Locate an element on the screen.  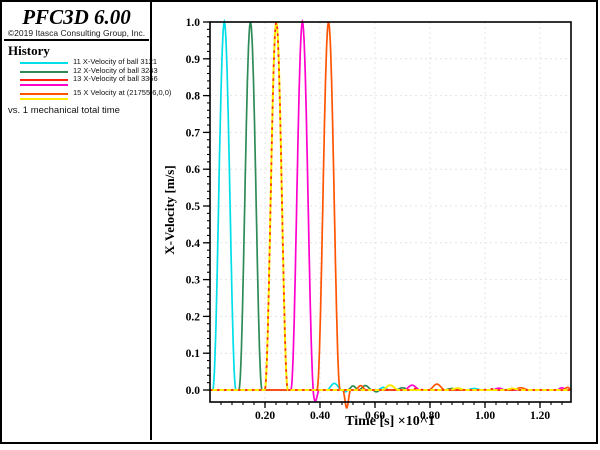
copyright-text: ©2019 Itasca Consulting Group, Inc. is located at coordinates (76, 33).